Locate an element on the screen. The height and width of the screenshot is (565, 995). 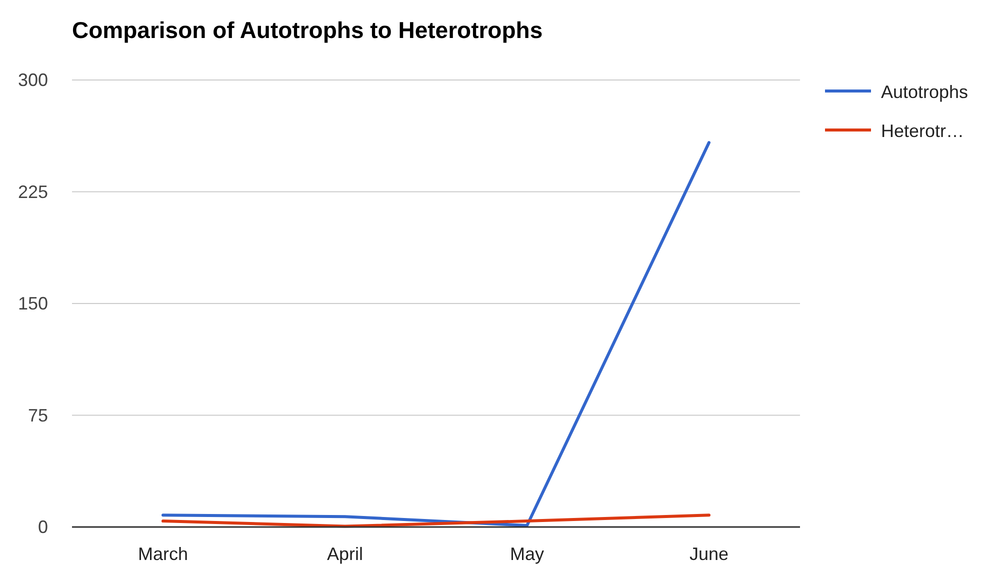
chart-title: Comparison of Autotrophs to Heterotrophs is located at coordinates (307, 30).